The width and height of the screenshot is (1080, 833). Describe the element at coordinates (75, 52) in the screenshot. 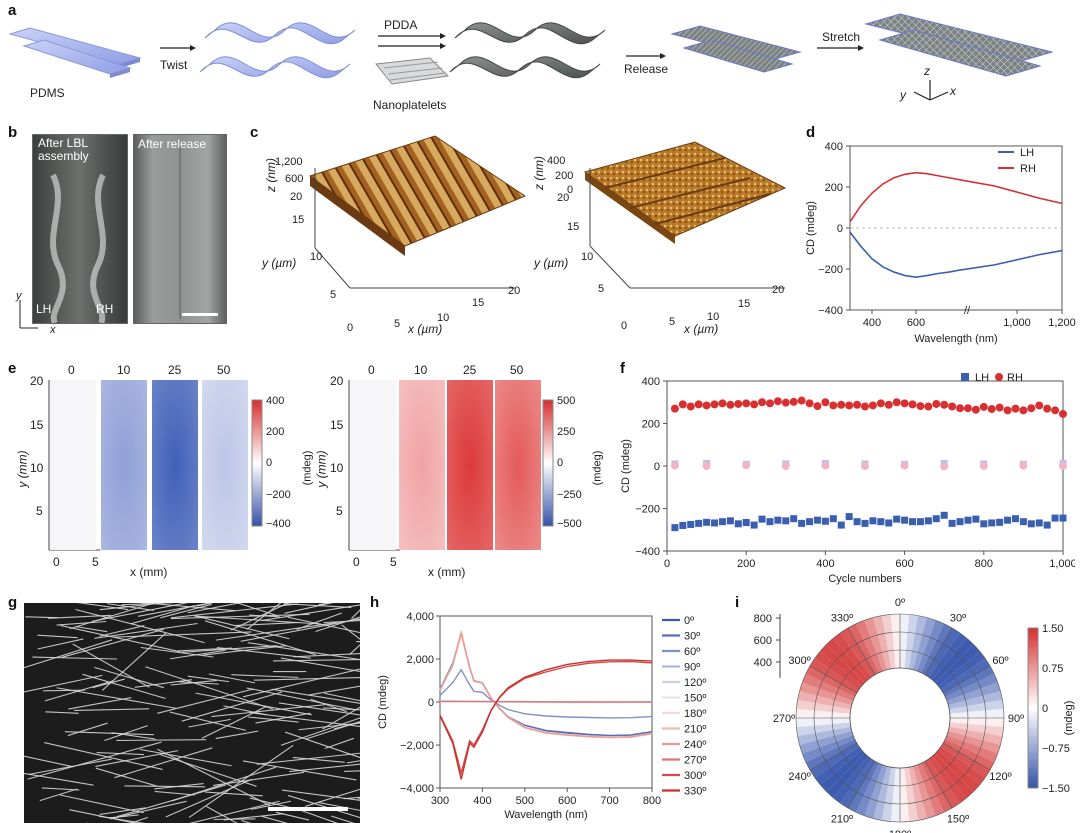

I see `pdms-strips` at that location.